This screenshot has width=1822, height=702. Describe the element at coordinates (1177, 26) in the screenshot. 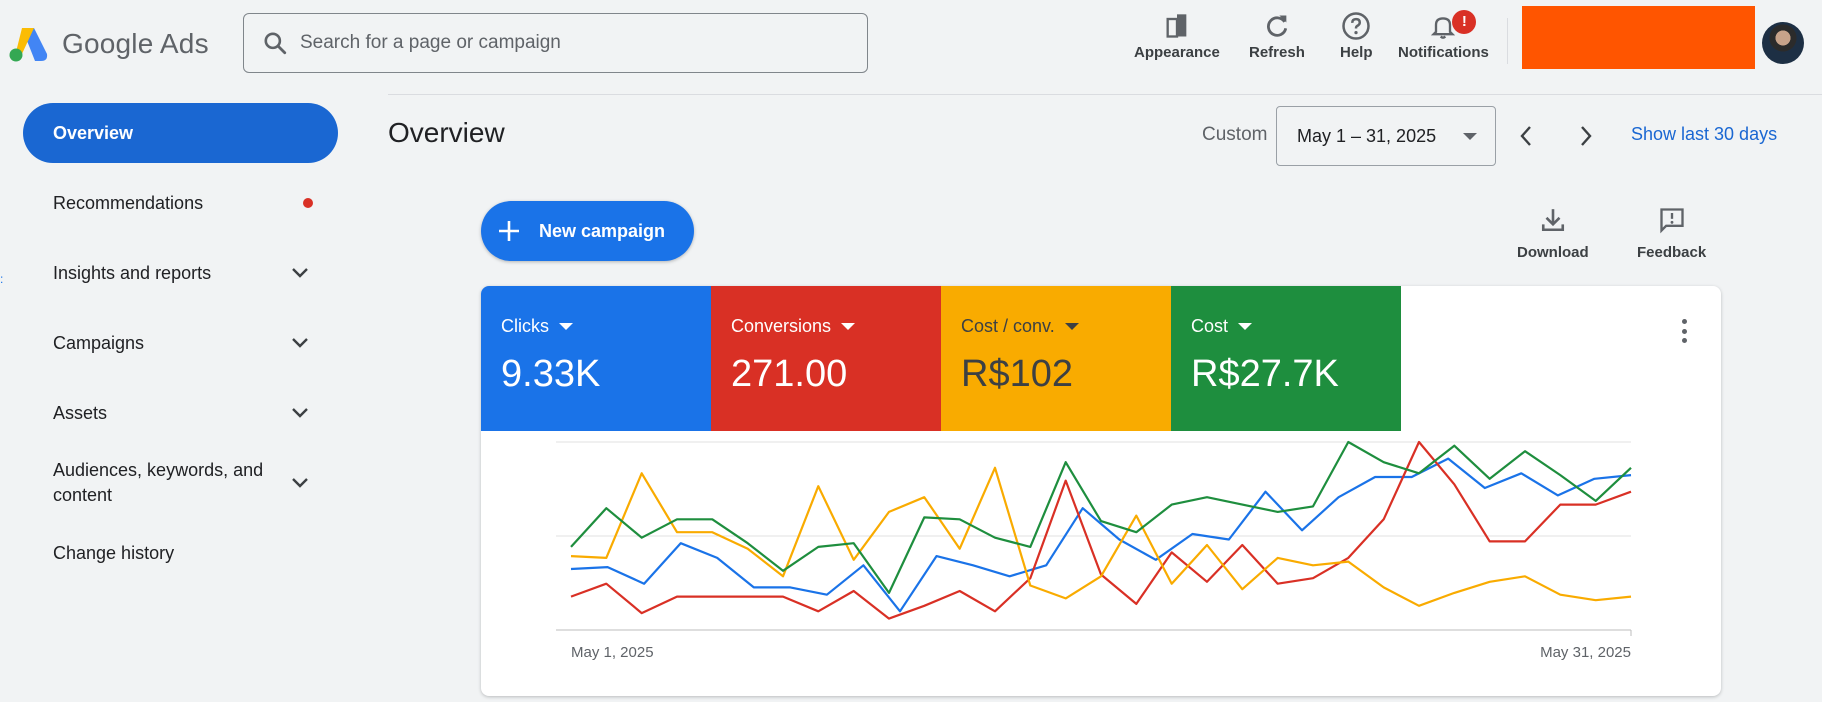

I see `appearance-icon` at that location.